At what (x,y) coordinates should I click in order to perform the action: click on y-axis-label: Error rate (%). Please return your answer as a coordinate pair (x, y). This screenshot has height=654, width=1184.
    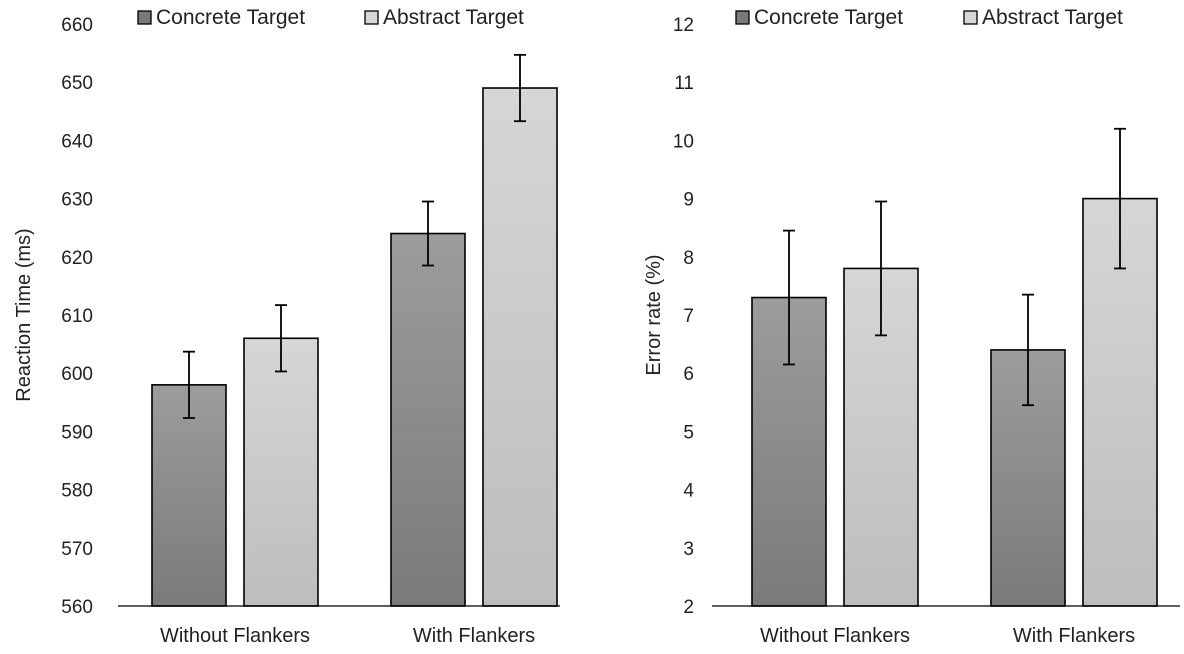
    Looking at the image, I should click on (654, 314).